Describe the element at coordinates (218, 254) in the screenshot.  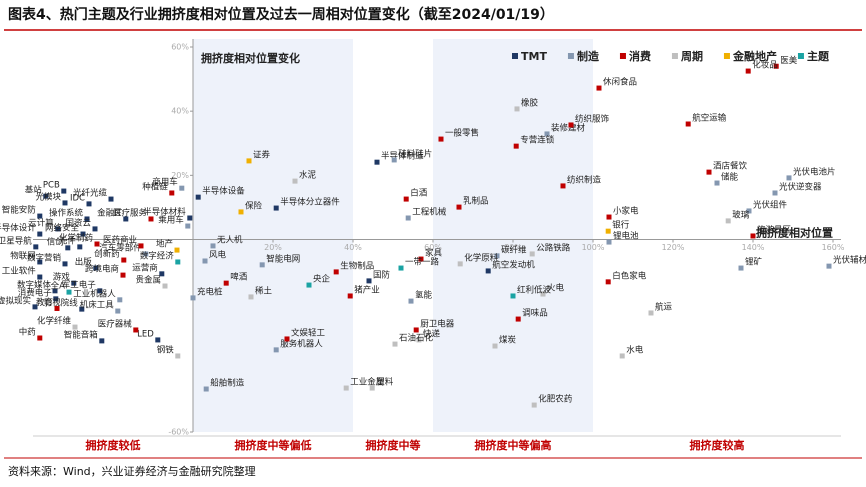
I see `point-label: 风电` at that location.